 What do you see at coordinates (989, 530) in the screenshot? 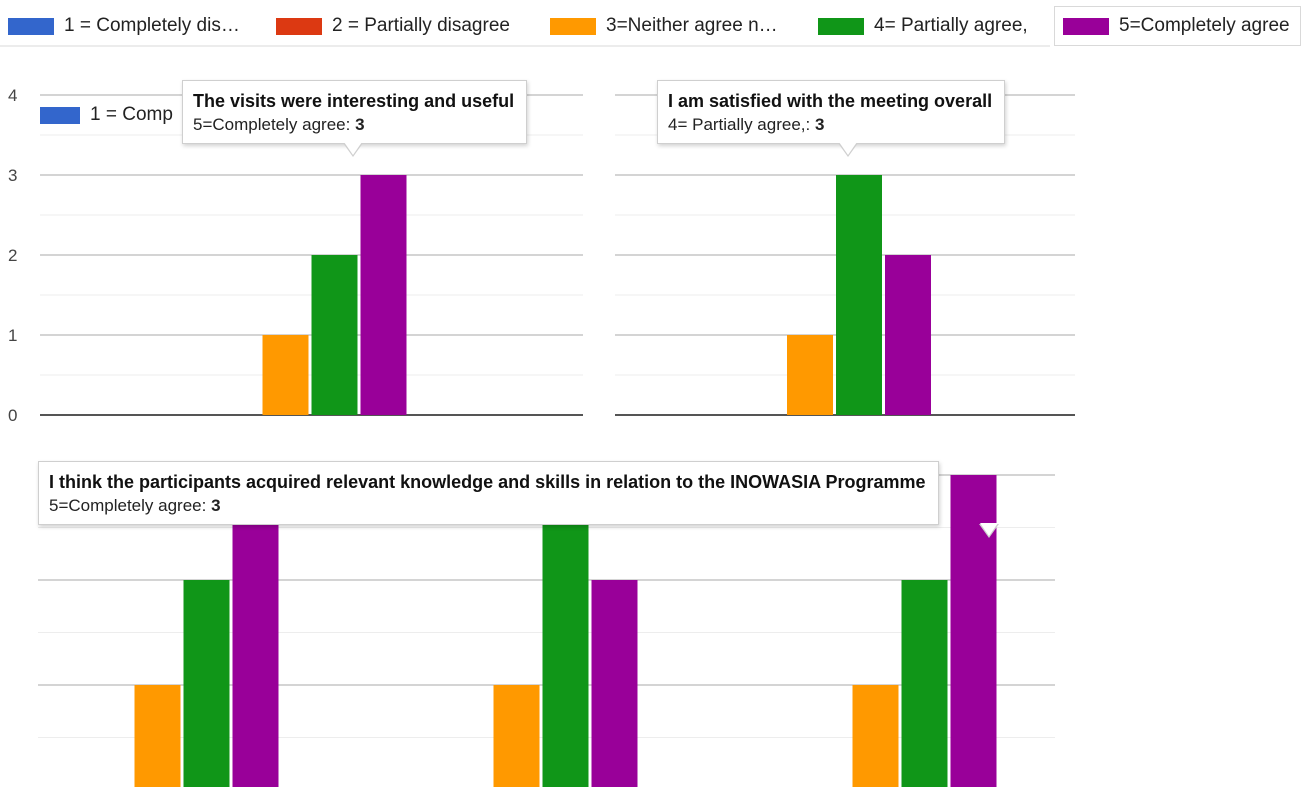
I see `tooltip-knowledge-tail` at bounding box center [989, 530].